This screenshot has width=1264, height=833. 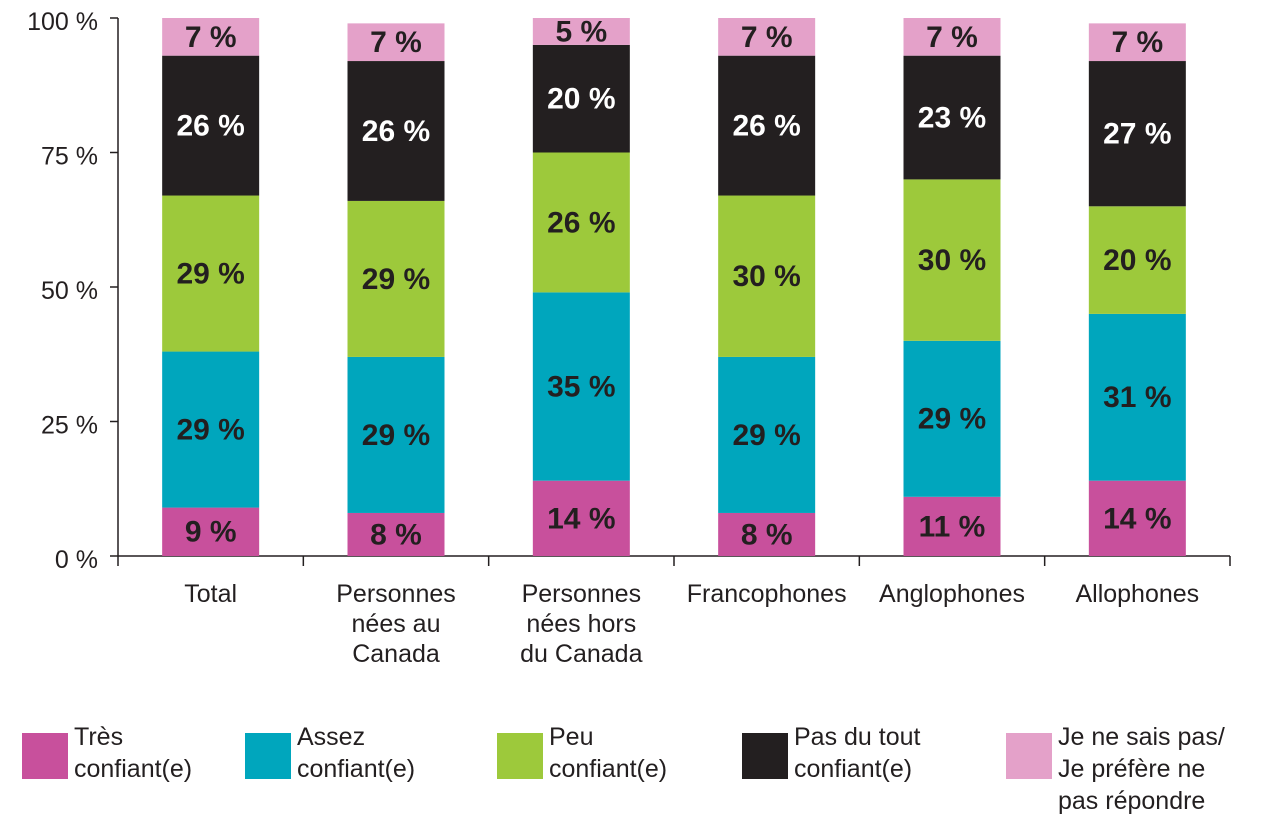 What do you see at coordinates (69, 157) in the screenshot?
I see `y-tick-label: 75 %` at bounding box center [69, 157].